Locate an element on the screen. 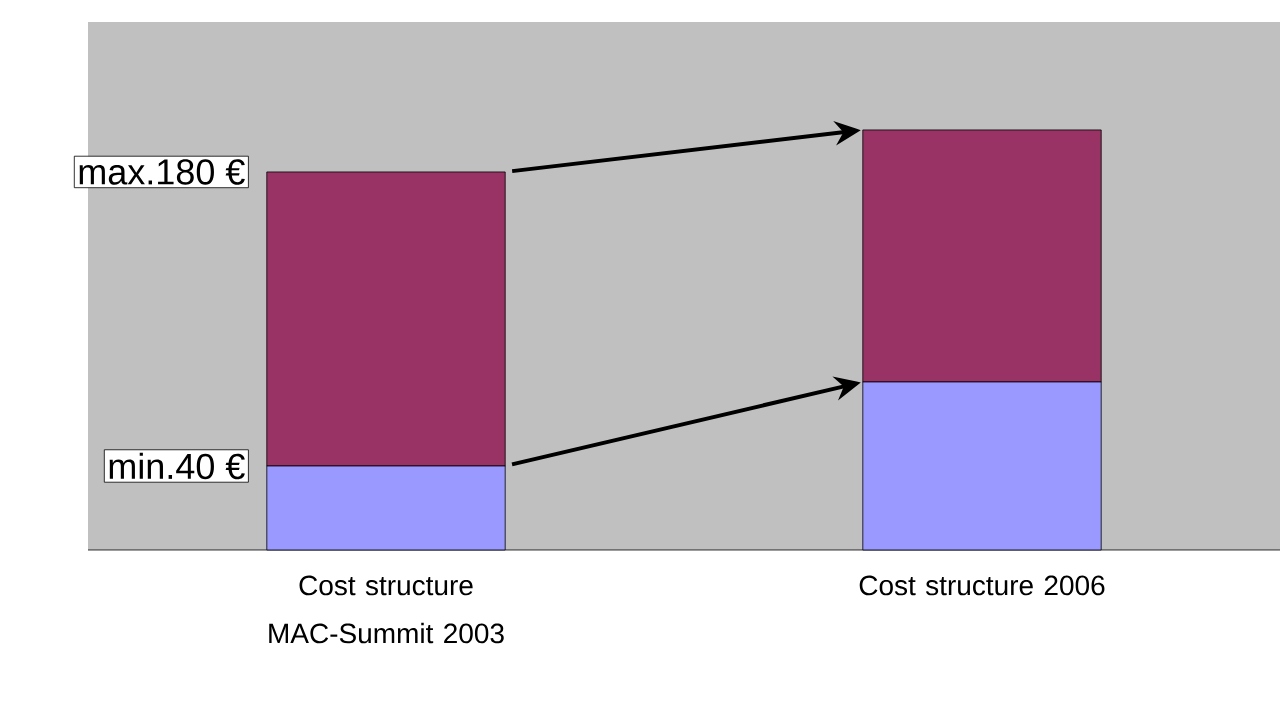 This screenshot has width=1285, height=702. x-tick-label: Cost structure MAC-Summit 2003 is located at coordinates (386, 609).